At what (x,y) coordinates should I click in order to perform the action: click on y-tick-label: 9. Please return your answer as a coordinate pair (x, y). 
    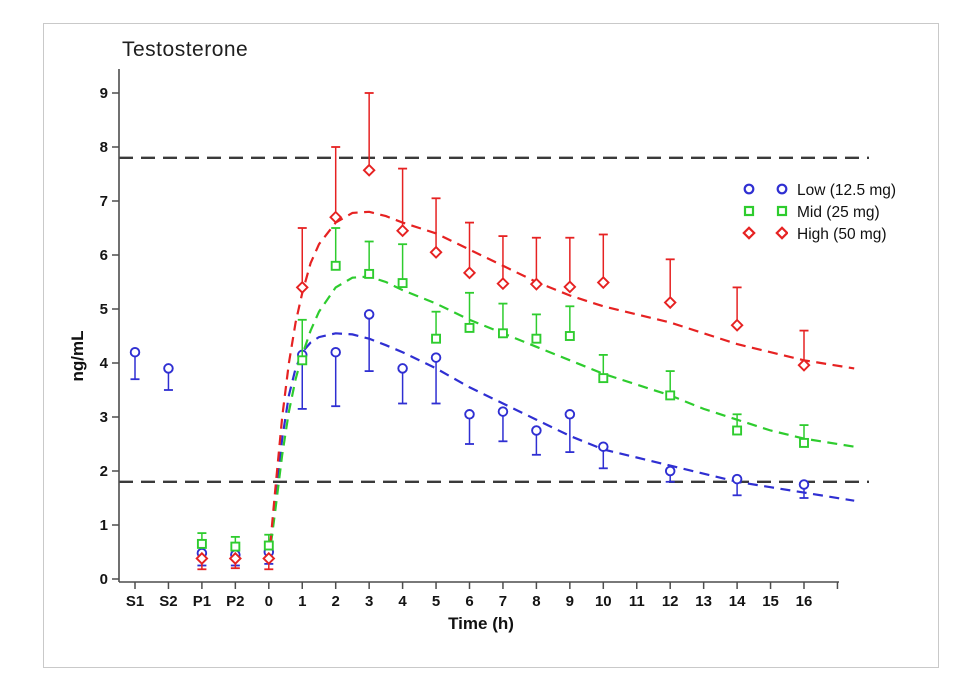
    Looking at the image, I should click on (104, 93).